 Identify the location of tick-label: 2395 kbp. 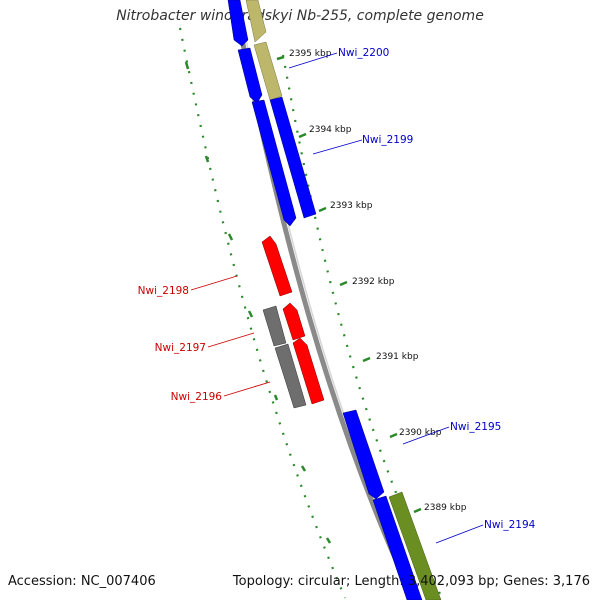
(310, 54).